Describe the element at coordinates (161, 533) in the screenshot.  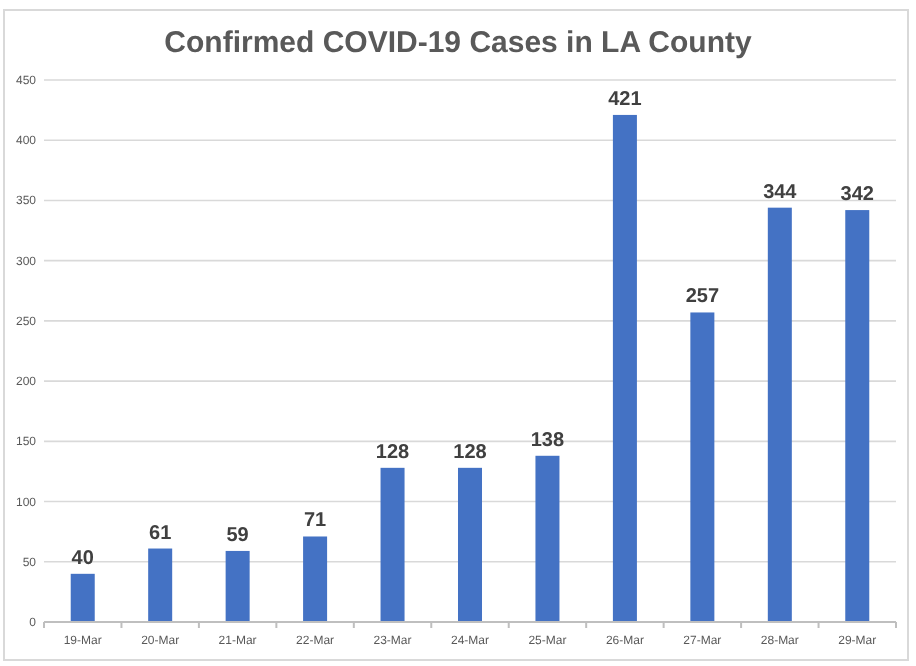
I see `data-label: 61` at that location.